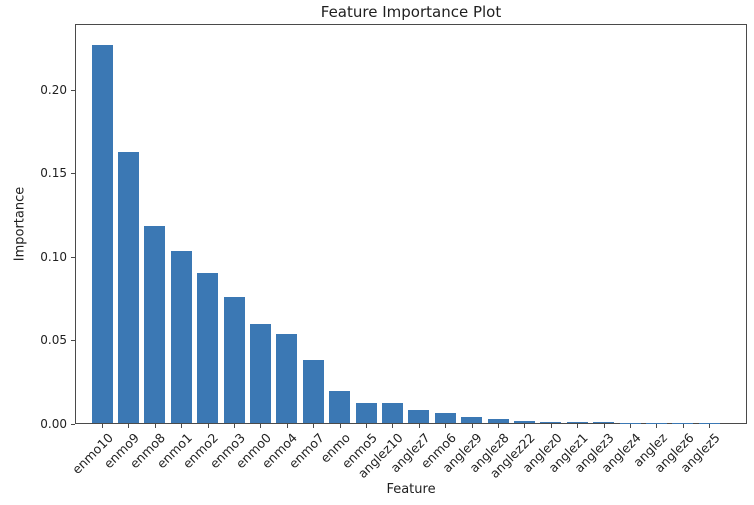  Describe the element at coordinates (411, 489) in the screenshot. I see `x-axis-label: Feature` at that location.